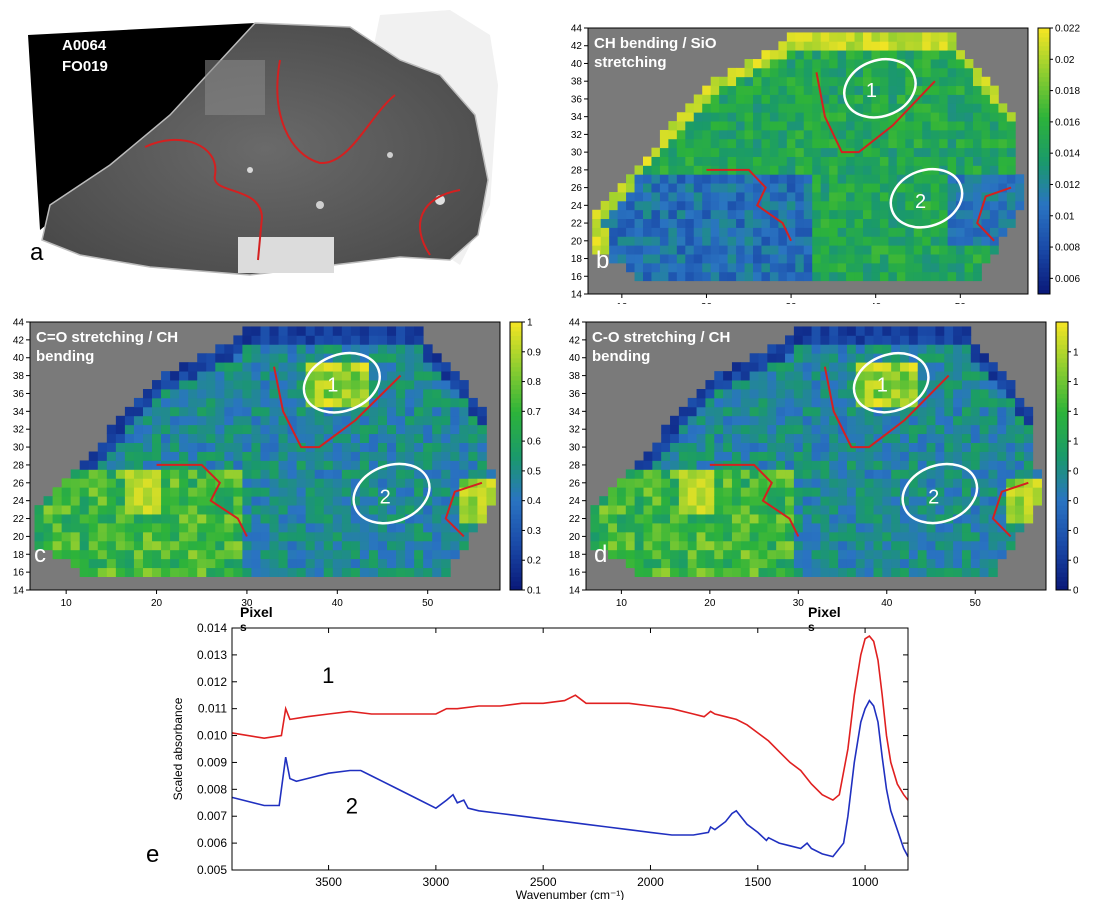 The width and height of the screenshot is (1110, 902). Describe the element at coordinates (516, 456) in the screenshot. I see `colorbar-frame` at that location.